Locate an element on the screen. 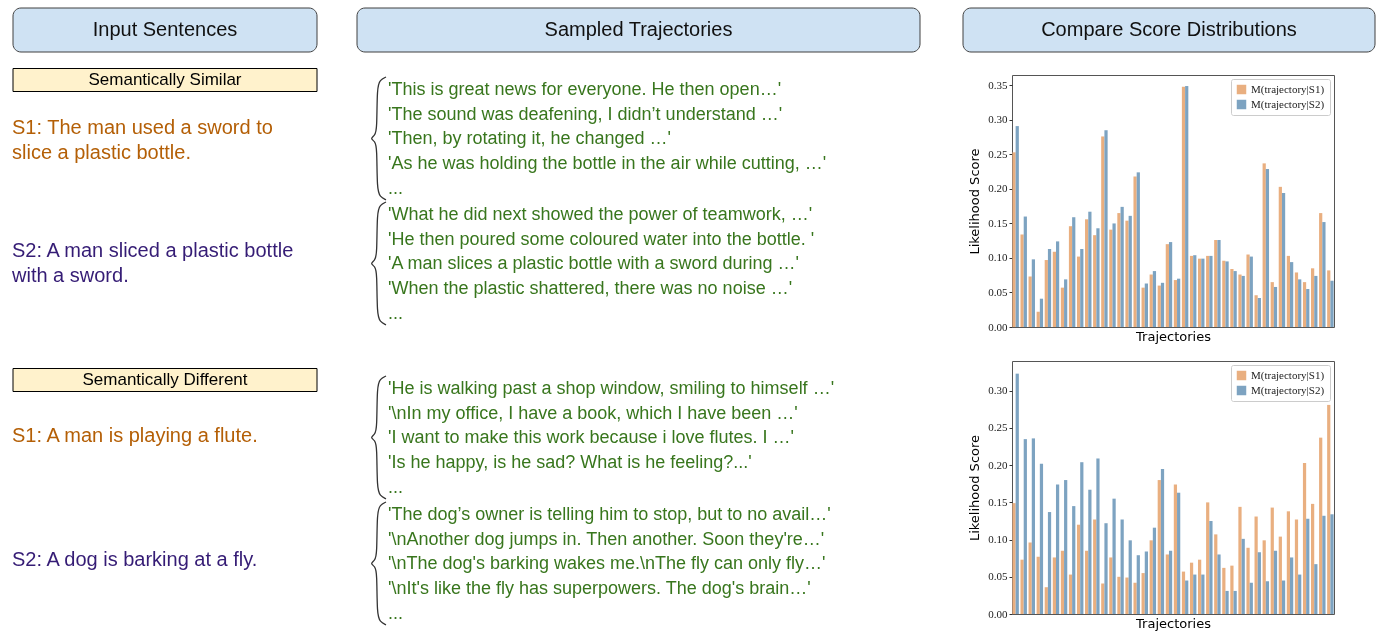  y-tick-label: 0.25 is located at coordinates (998, 427).